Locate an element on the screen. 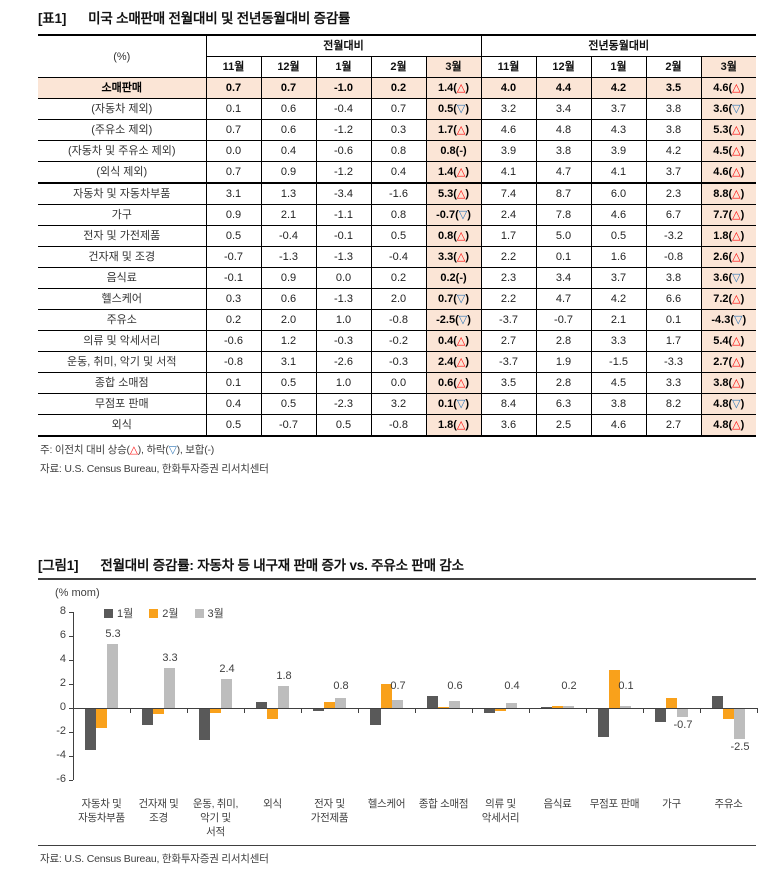 This screenshot has height=878, width=783. chart-legend: 1월 2월 3월 is located at coordinates (164, 613).